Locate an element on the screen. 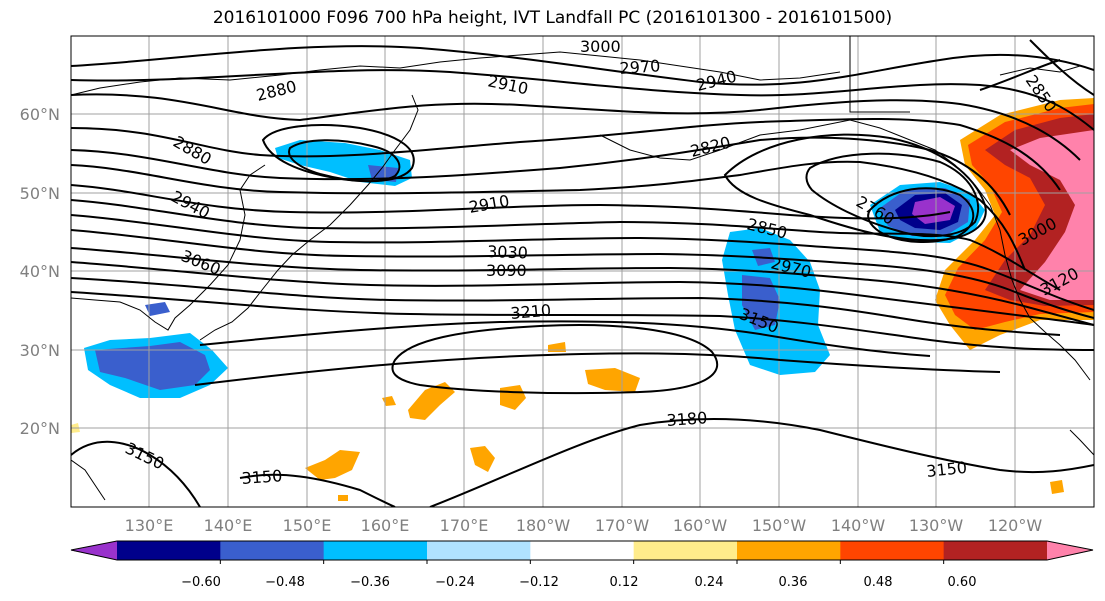  lon-label: 160°W is located at coordinates (700, 525).